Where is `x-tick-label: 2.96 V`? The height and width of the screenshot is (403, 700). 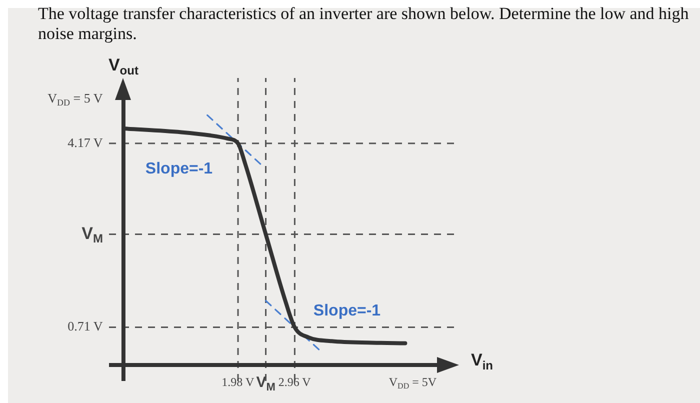 x-tick-label: 2.96 V is located at coordinates (295, 382).